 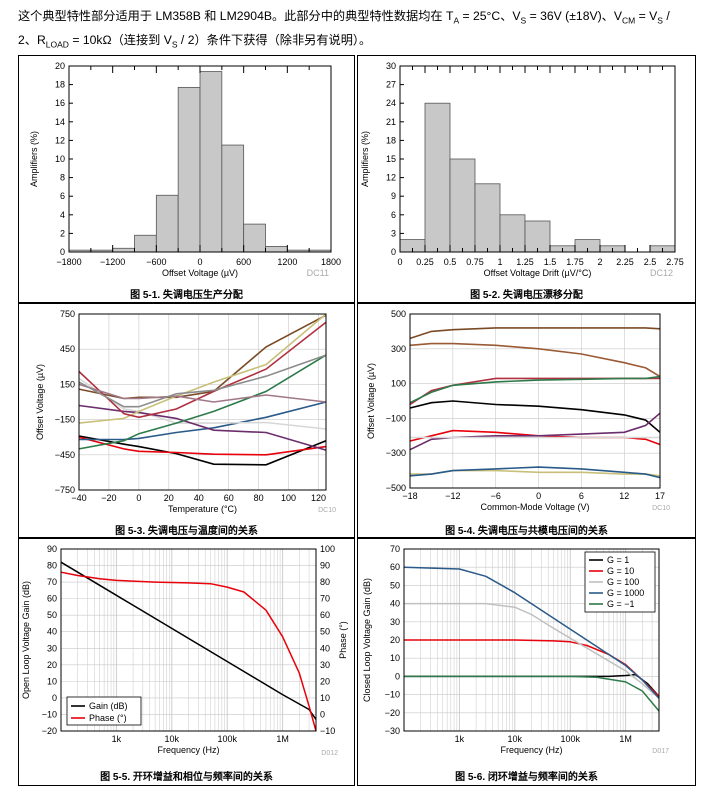 I want to click on series-line-phase, so click(x=188, y=651).